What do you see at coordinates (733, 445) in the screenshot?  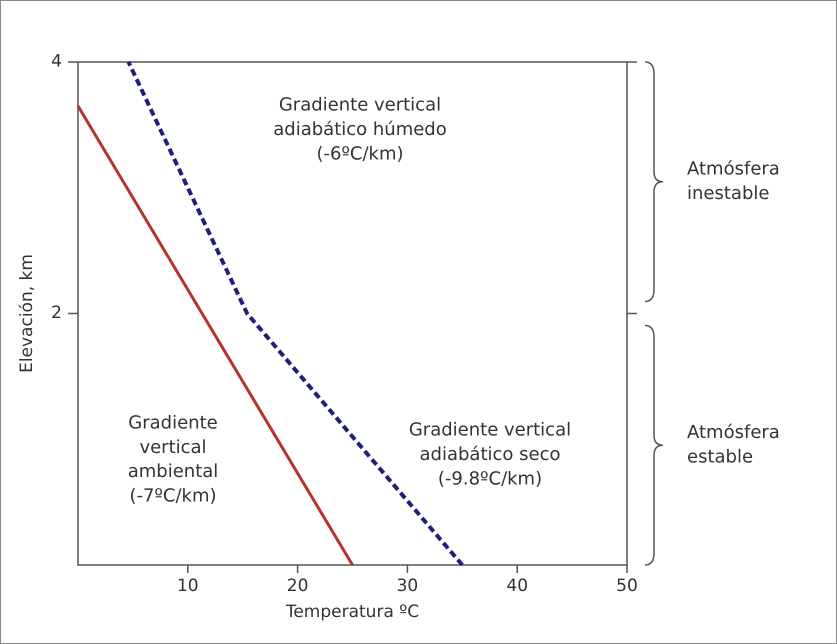 I see `text: Atmósfera estable` at bounding box center [733, 445].